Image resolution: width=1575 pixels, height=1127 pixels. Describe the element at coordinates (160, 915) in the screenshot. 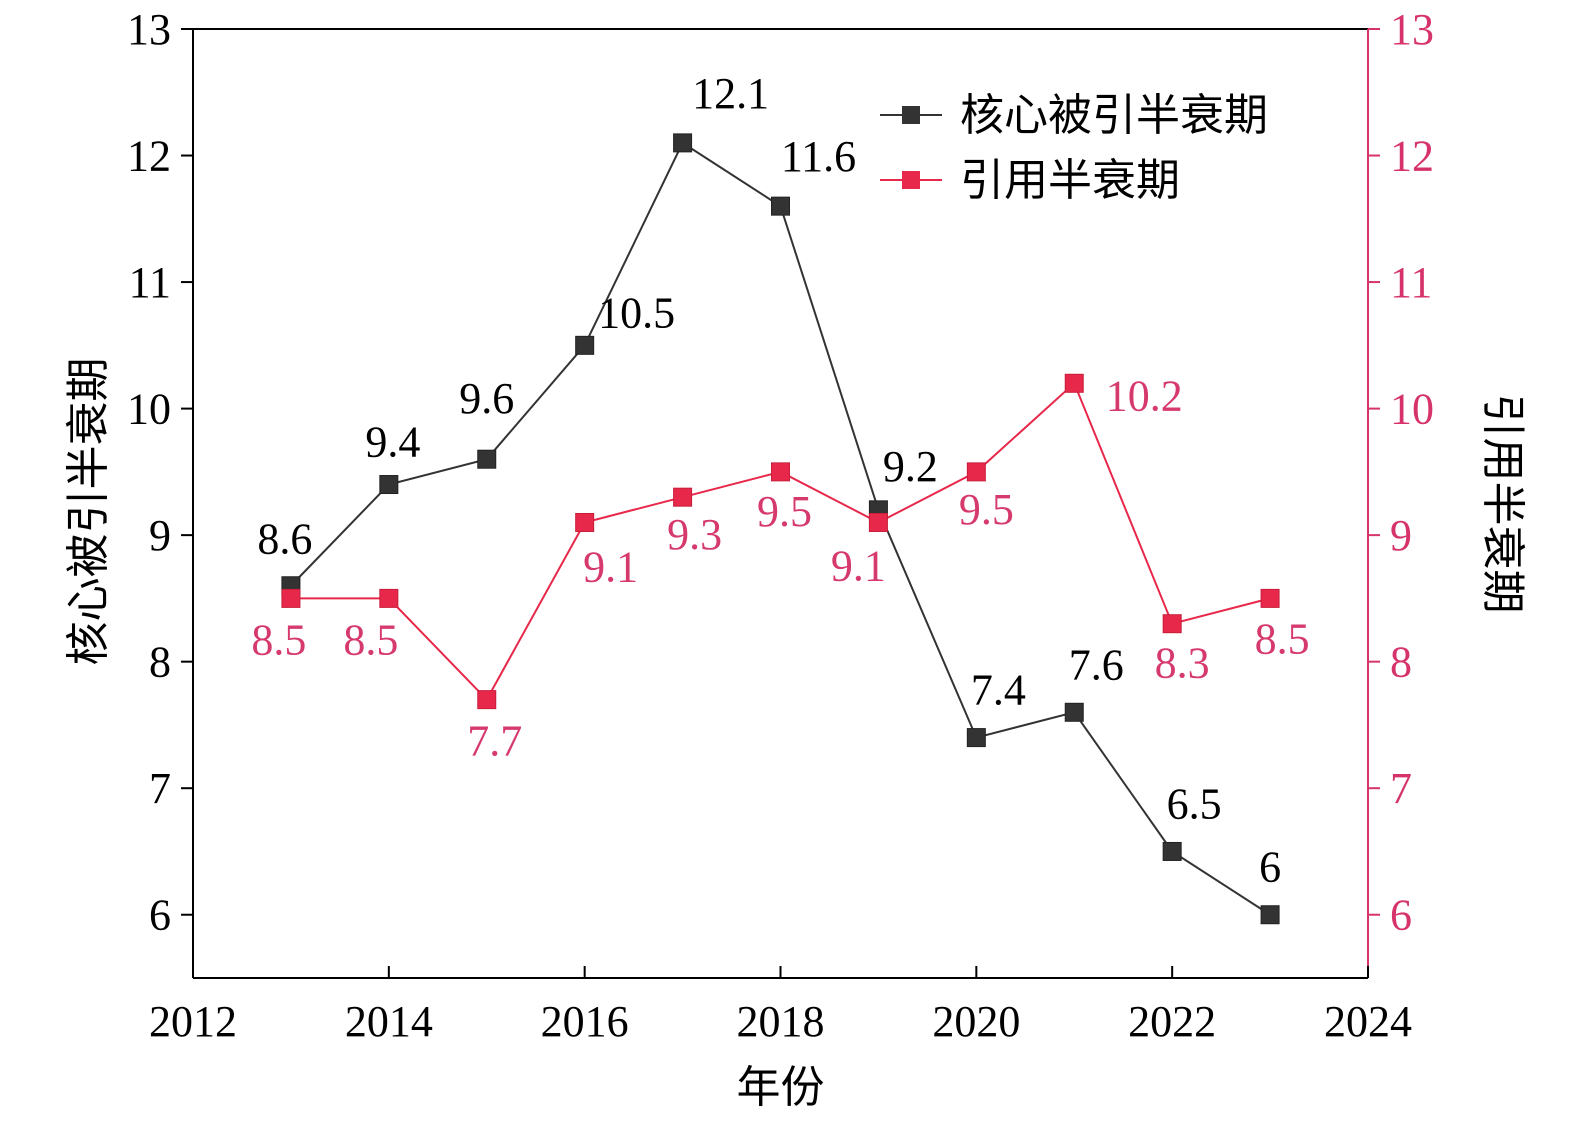

I see `y-left-tick-label: 6` at that location.